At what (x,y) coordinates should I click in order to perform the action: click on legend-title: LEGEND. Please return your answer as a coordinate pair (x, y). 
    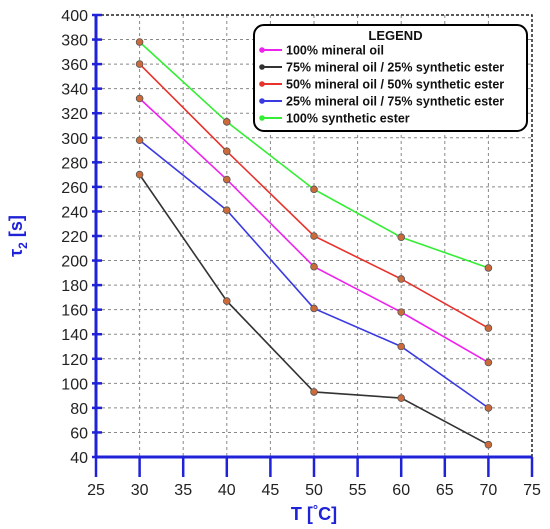
    Looking at the image, I should click on (395, 35).